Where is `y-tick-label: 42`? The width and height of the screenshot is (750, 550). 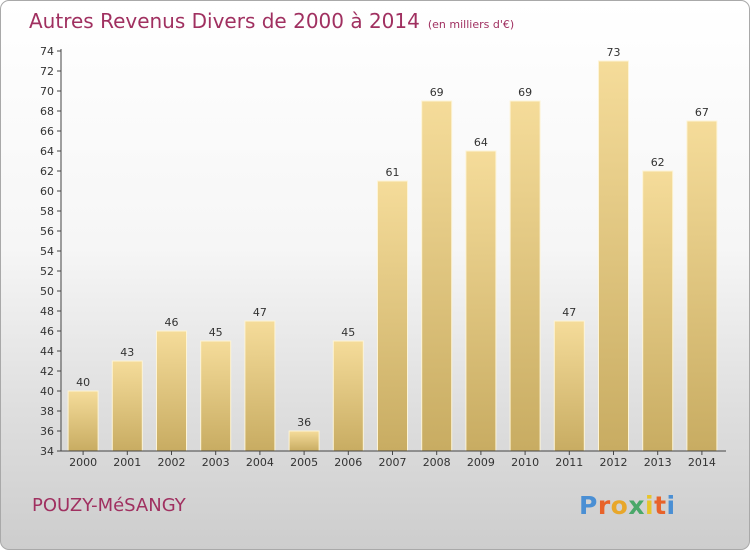 y-tick-label: 42 is located at coordinates (47, 371).